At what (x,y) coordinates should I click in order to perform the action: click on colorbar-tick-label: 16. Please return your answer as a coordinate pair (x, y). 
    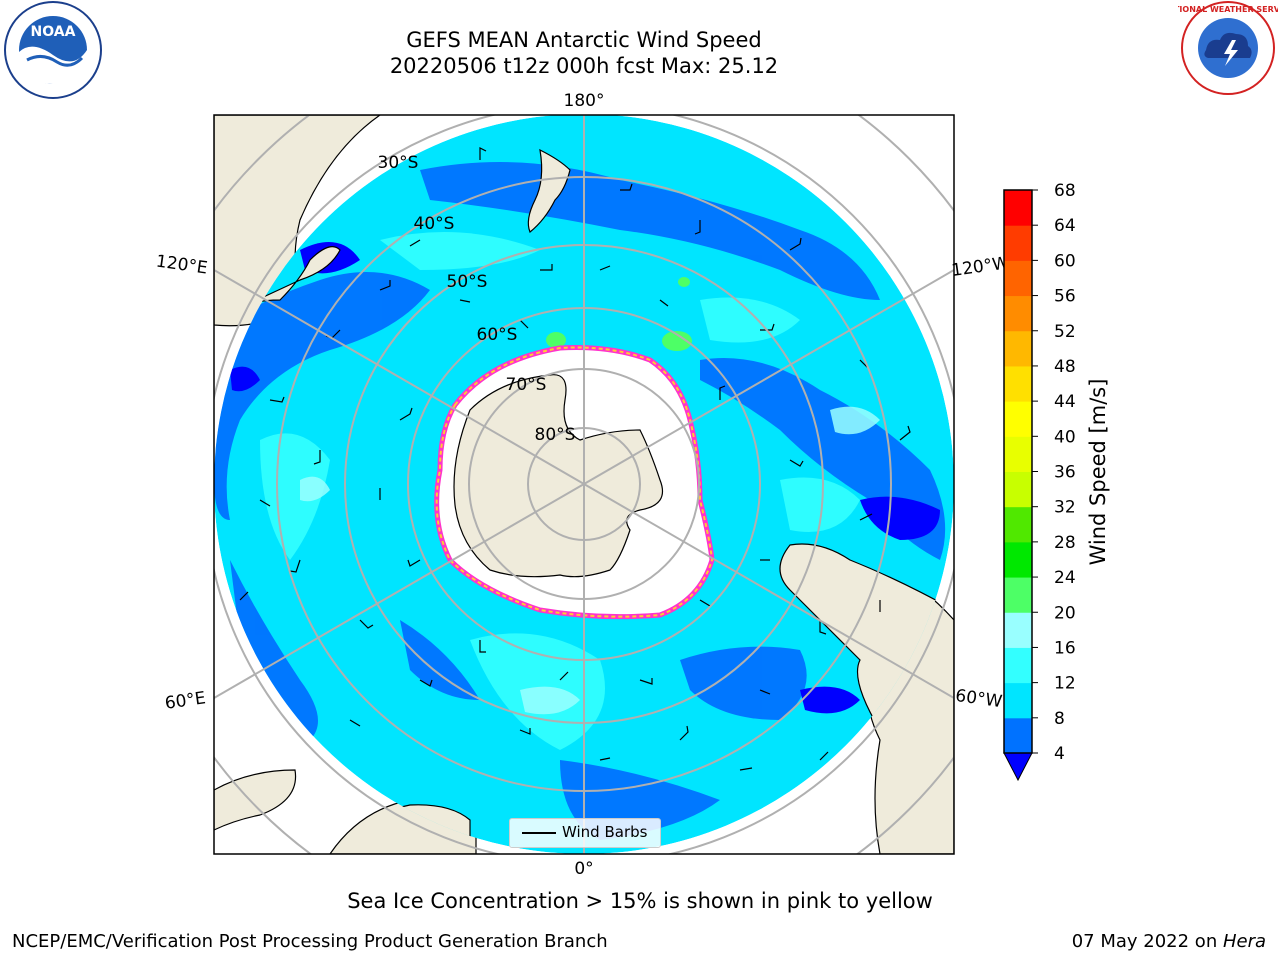
    Looking at the image, I should click on (1065, 648).